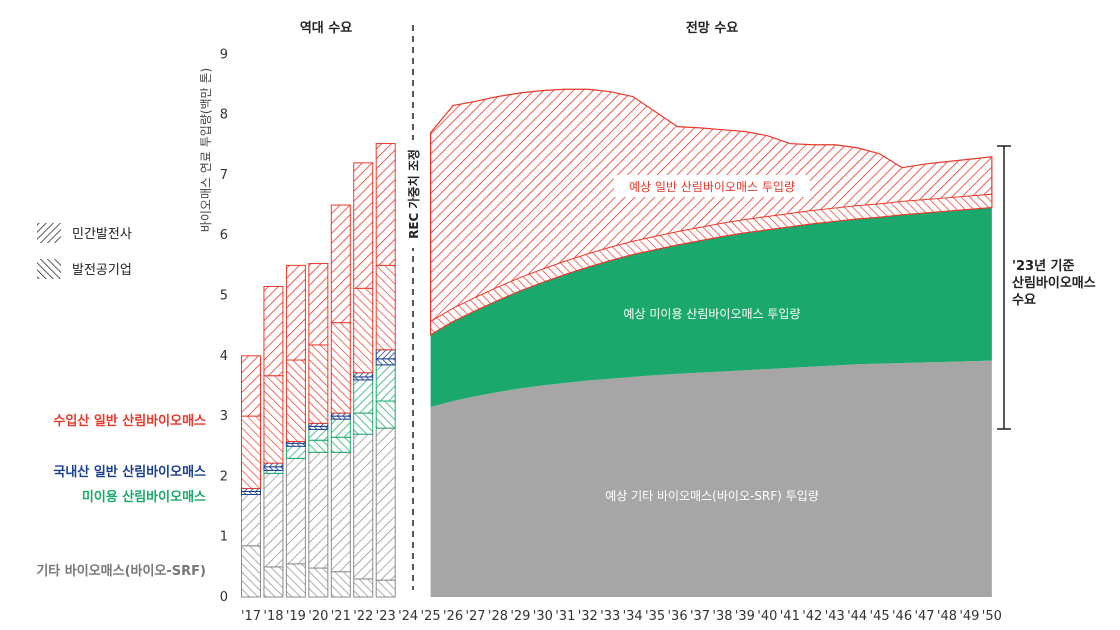 This screenshot has width=1120, height=630. What do you see at coordinates (102, 234) in the screenshot?
I see `legend-private-label: 민간발전사` at bounding box center [102, 234].